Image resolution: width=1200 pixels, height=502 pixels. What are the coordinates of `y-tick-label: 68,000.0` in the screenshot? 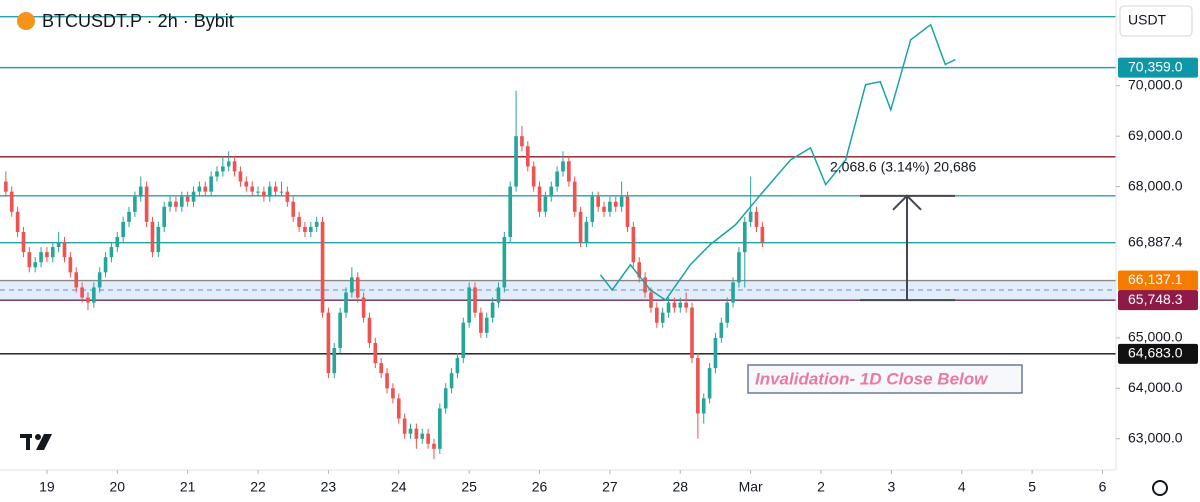 It's located at (1155, 185).